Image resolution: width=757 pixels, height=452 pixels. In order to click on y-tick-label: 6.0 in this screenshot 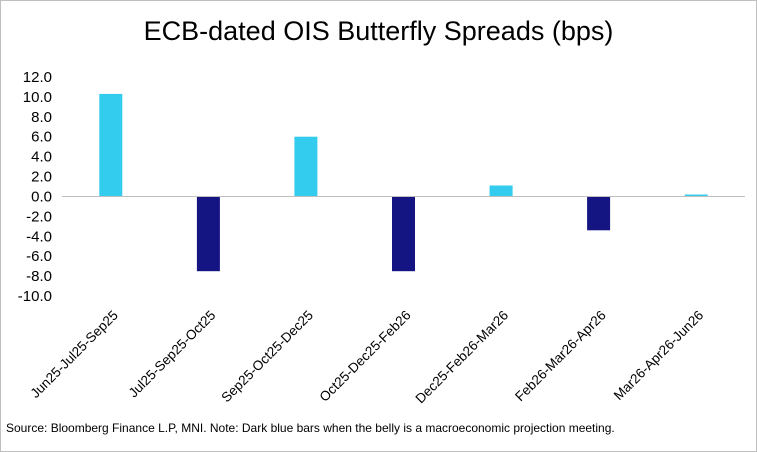, I will do `click(41, 137)`.